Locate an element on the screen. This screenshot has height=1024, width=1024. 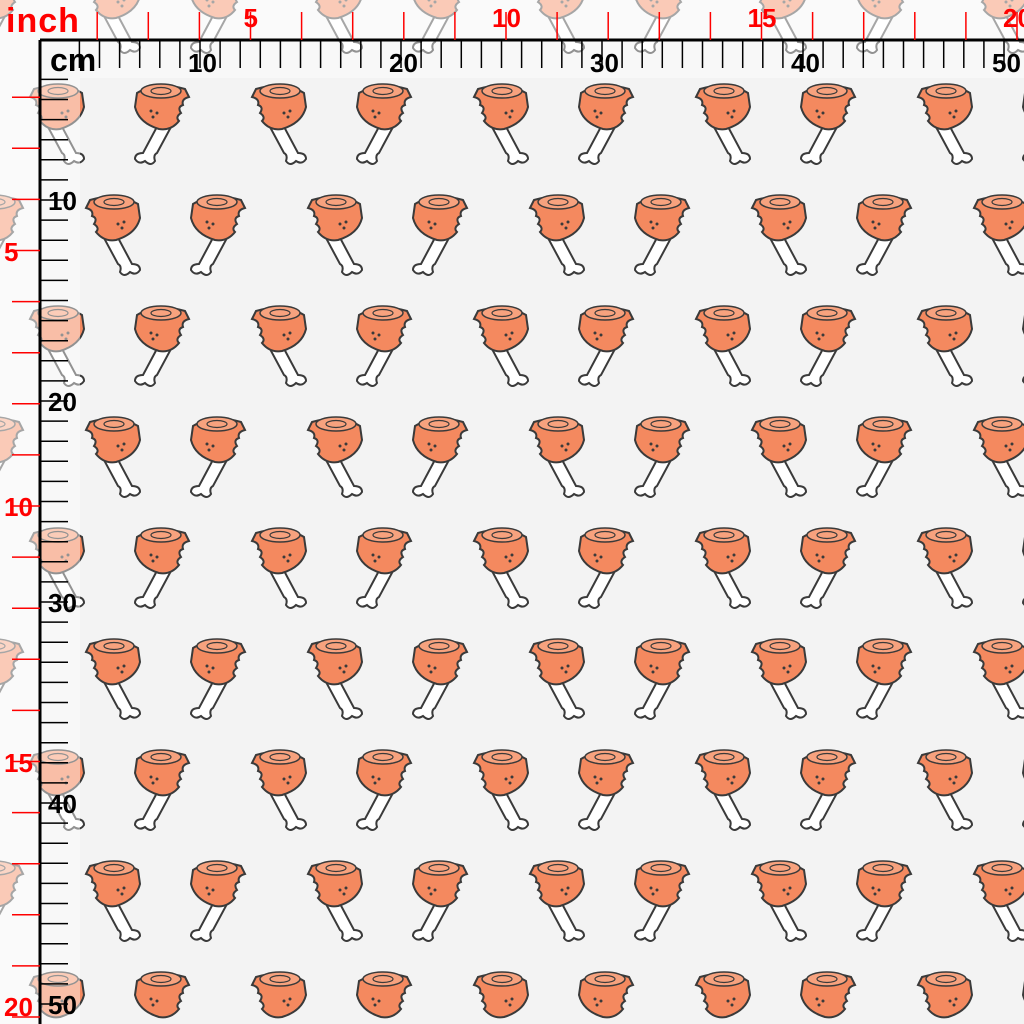
cm-band-left is located at coordinates (60, 551).